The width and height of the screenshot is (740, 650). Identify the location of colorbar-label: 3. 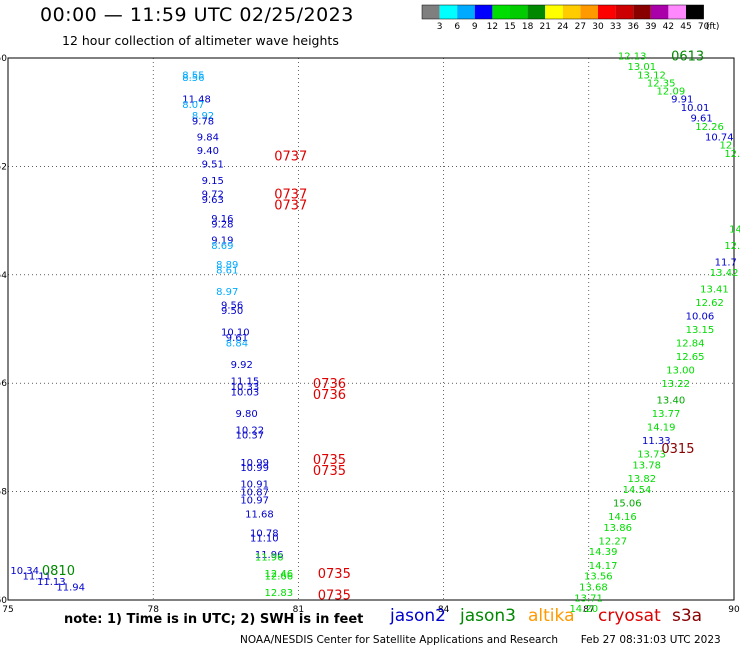
(440, 27).